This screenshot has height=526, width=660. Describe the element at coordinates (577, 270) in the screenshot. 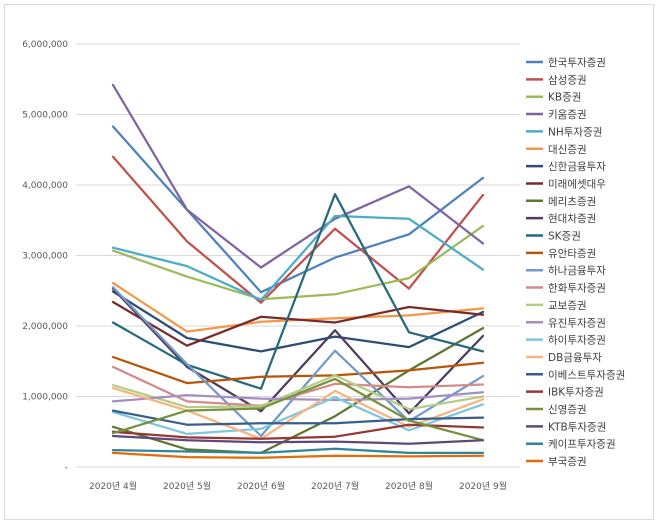

I see `legend-label: 하나금융투자` at that location.